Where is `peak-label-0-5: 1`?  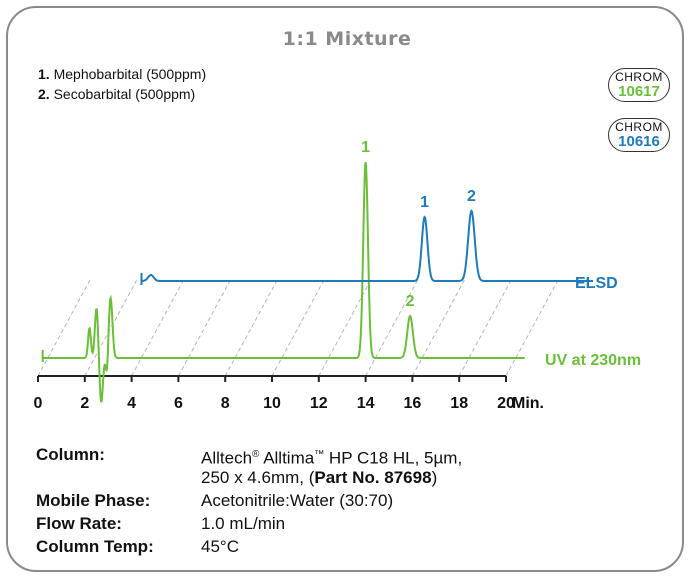 peak-label-0-5: 1 is located at coordinates (365, 147).